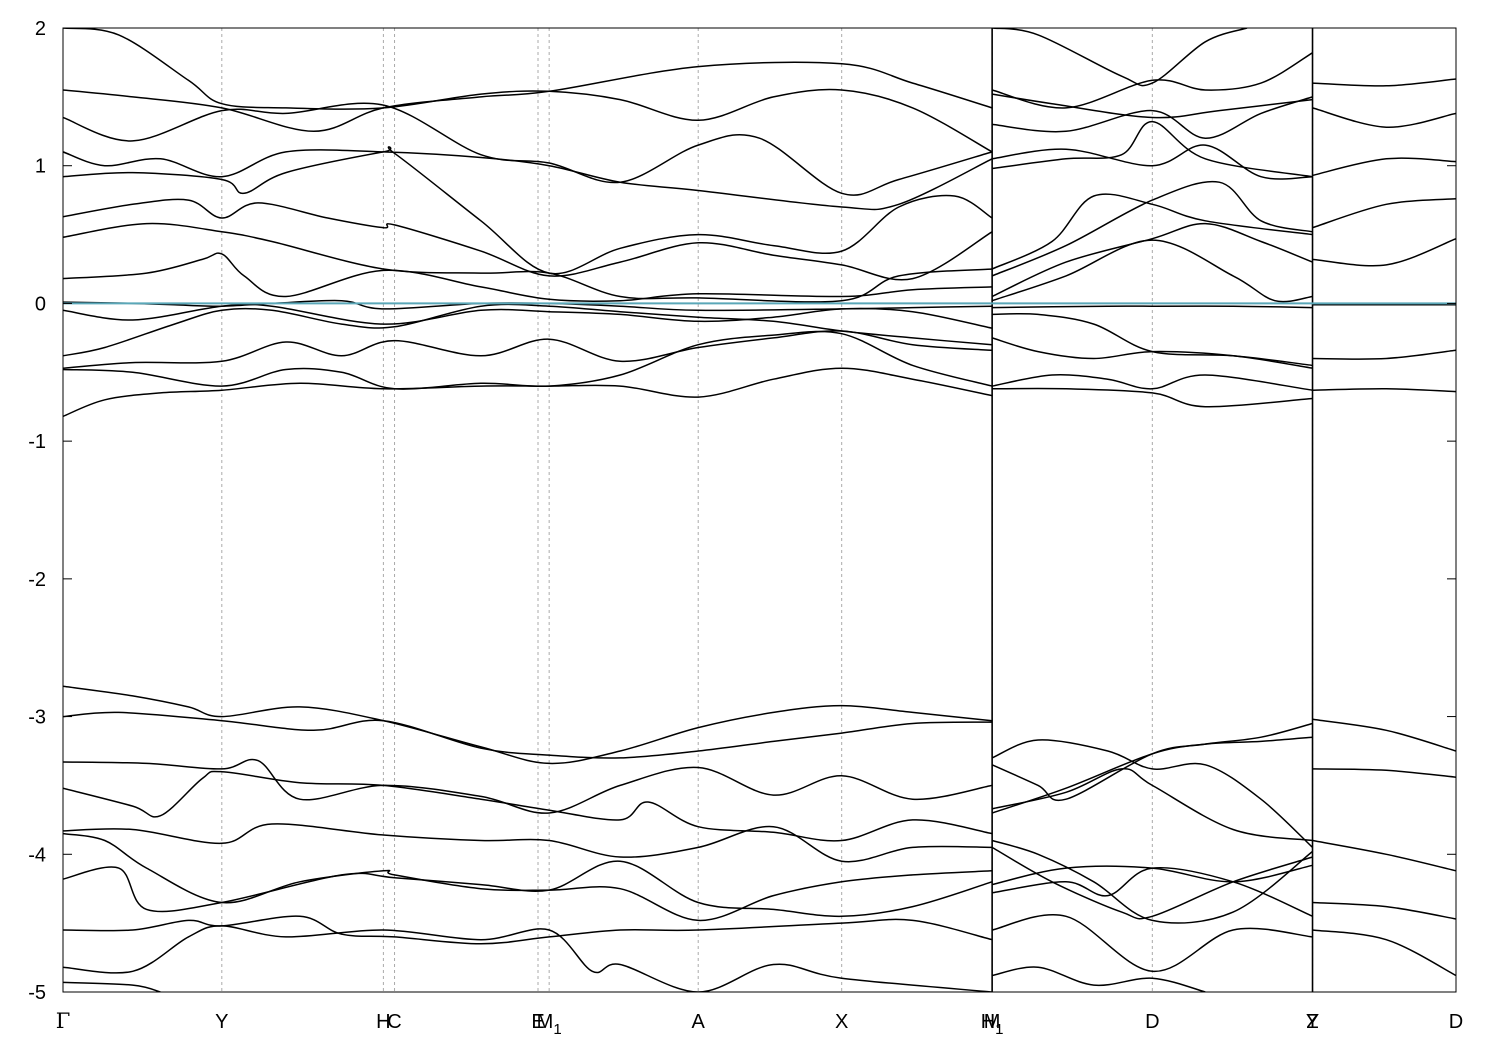 The height and width of the screenshot is (1050, 1500). What do you see at coordinates (383, 1022) in the screenshot?
I see `x-tick-label-2: H` at bounding box center [383, 1022].